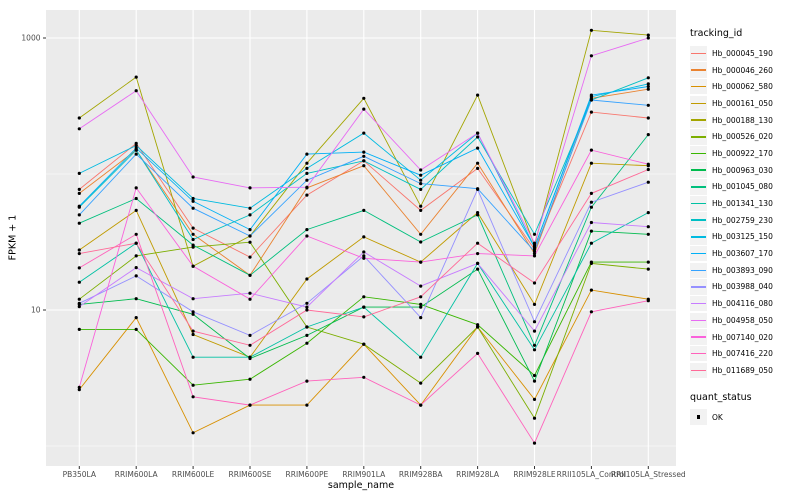 Image resolution: width=800 pixels, height=500 pixels. I want to click on x-tick-label: RRIM928BA, so click(421, 474).